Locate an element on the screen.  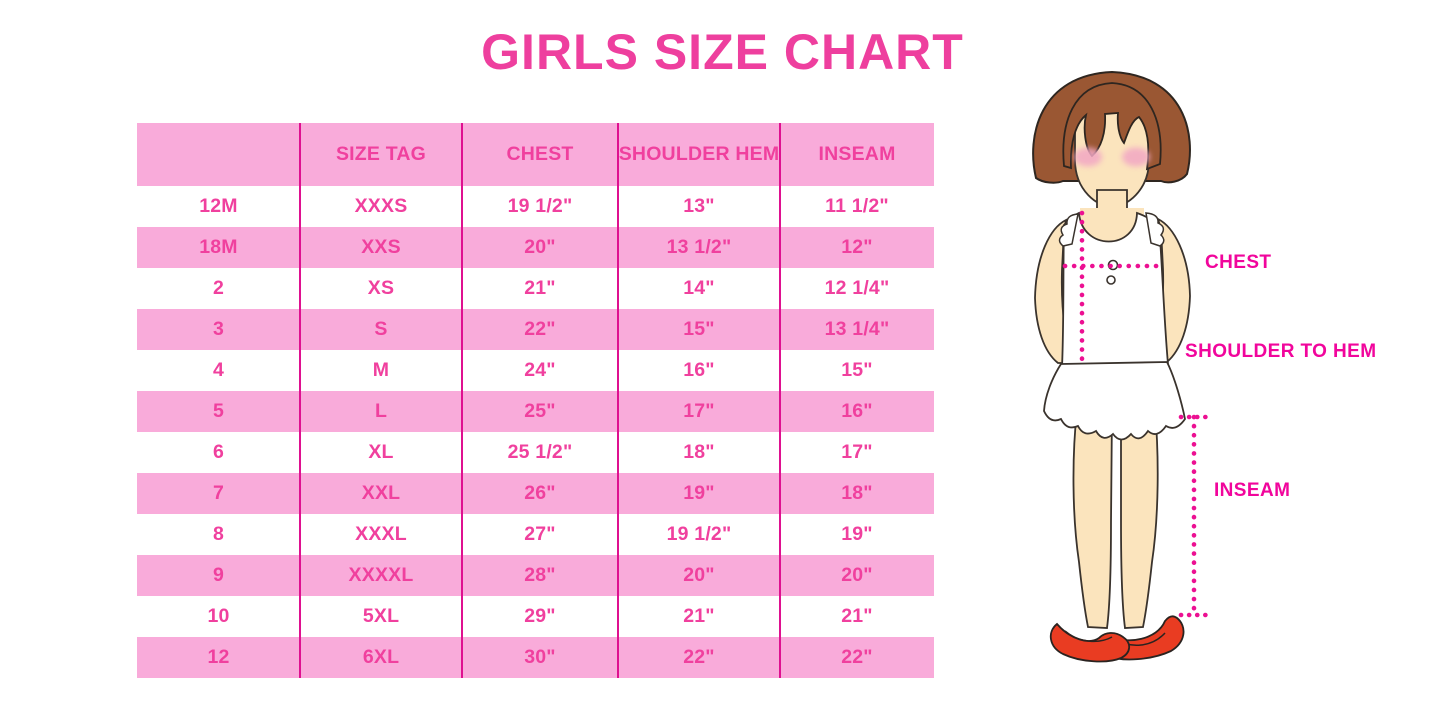
table-cell: 18M is located at coordinates (218, 247).